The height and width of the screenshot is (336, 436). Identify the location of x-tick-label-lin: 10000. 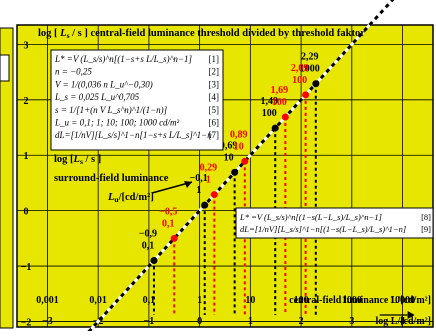
(402, 300).